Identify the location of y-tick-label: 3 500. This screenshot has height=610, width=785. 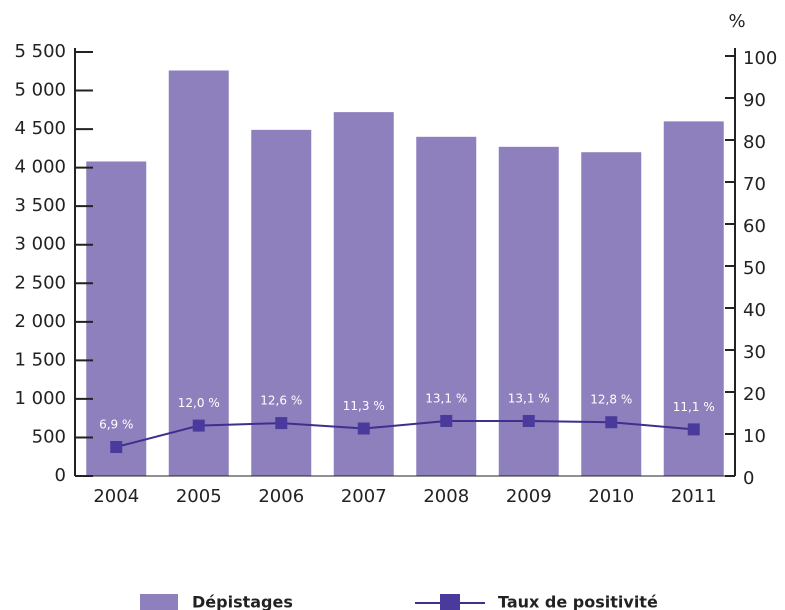
(40, 205).